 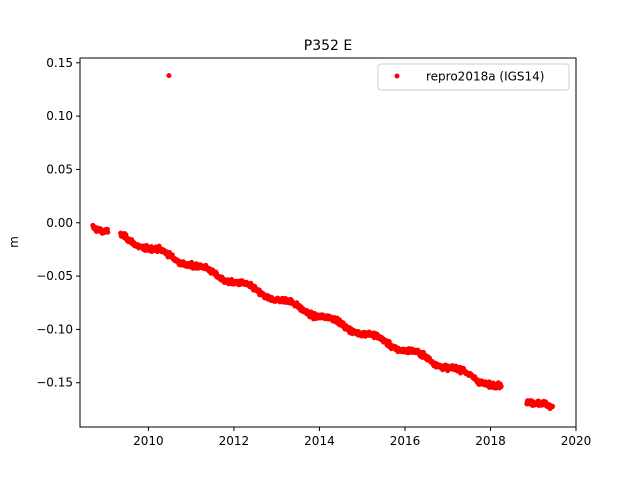 I want to click on outlier-point, so click(x=169, y=76).